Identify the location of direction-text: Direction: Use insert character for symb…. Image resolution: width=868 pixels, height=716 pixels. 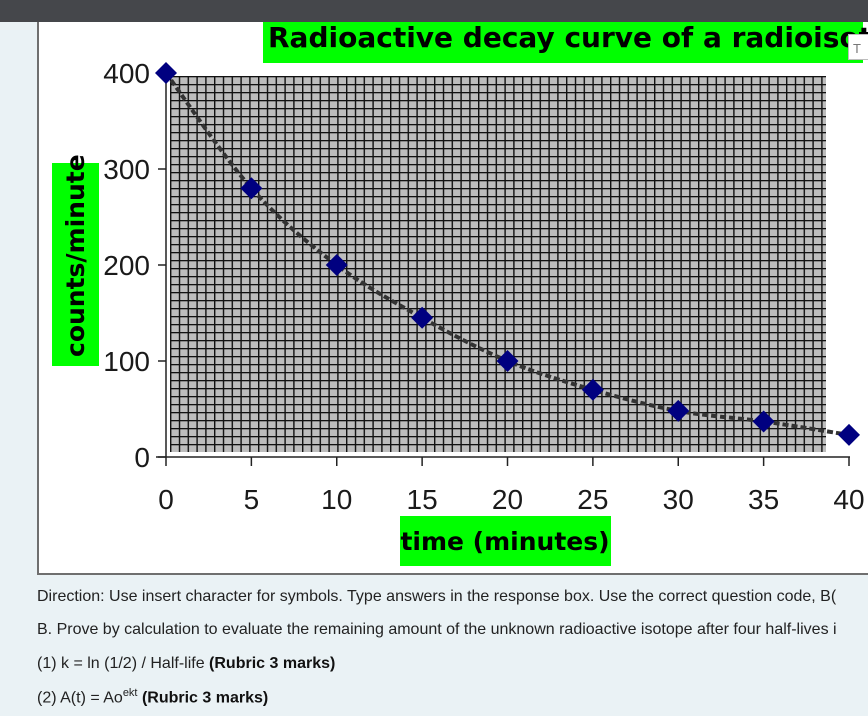
(437, 596).